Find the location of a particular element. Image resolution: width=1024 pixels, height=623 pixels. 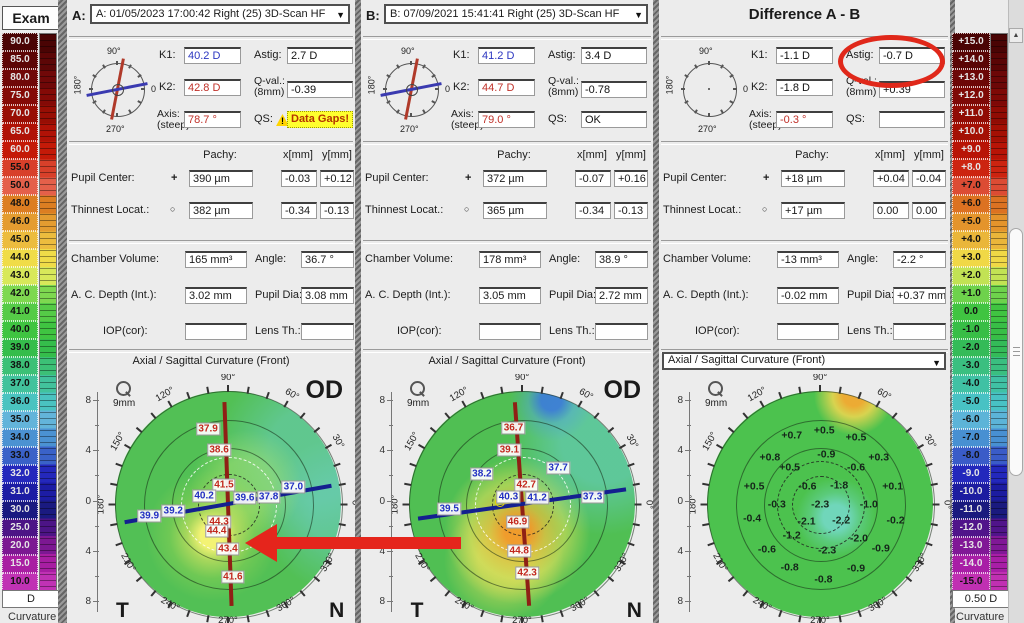

vertical-scrollbar: ▲ is located at coordinates (1016, 311).